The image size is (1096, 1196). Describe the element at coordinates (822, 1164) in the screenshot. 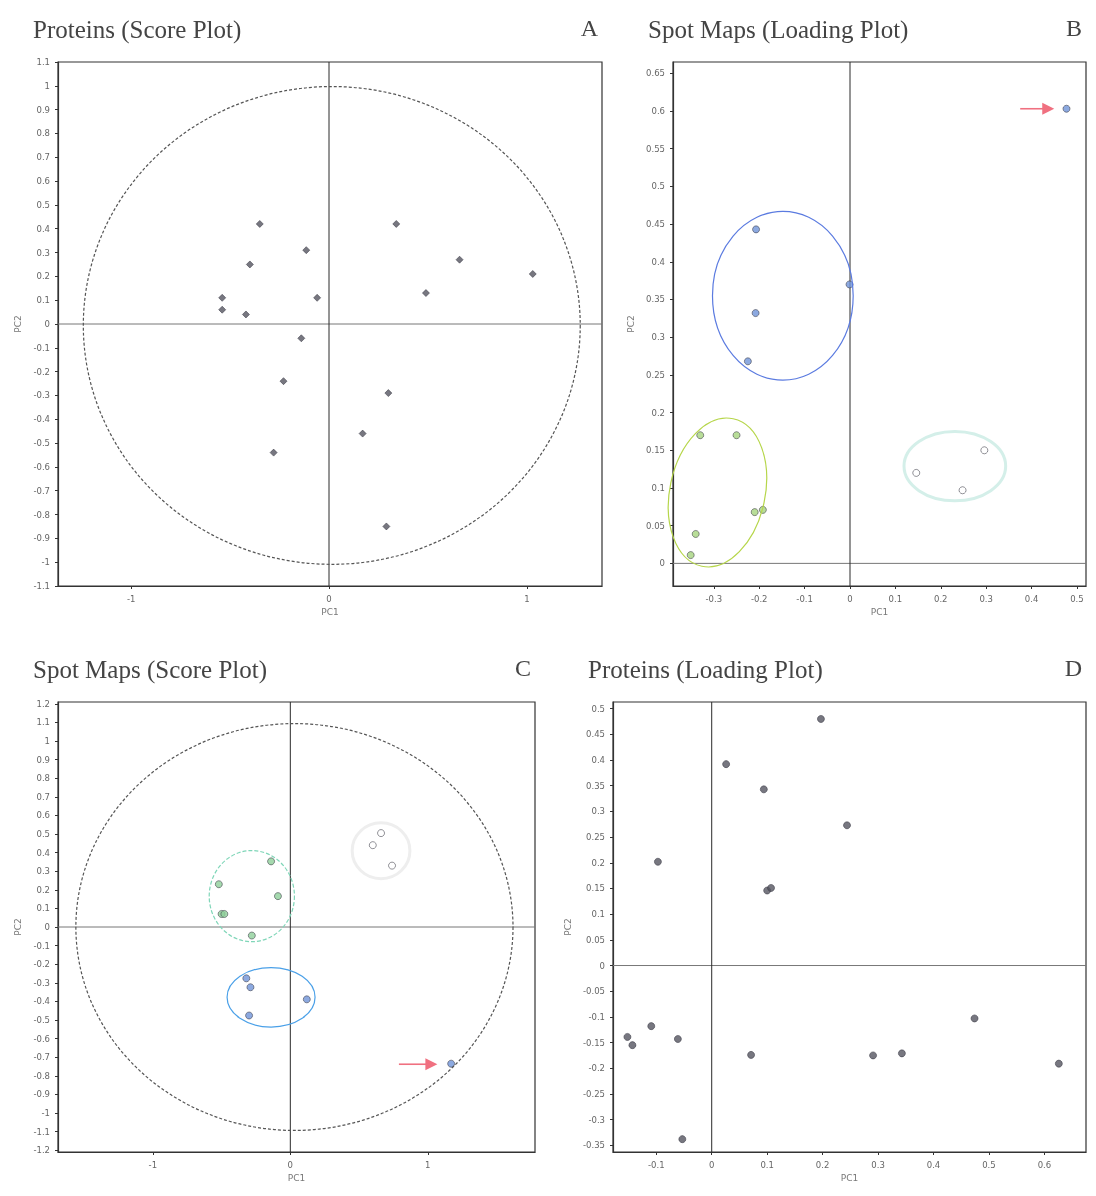

I see `x-tick-label: 0.2` at that location.